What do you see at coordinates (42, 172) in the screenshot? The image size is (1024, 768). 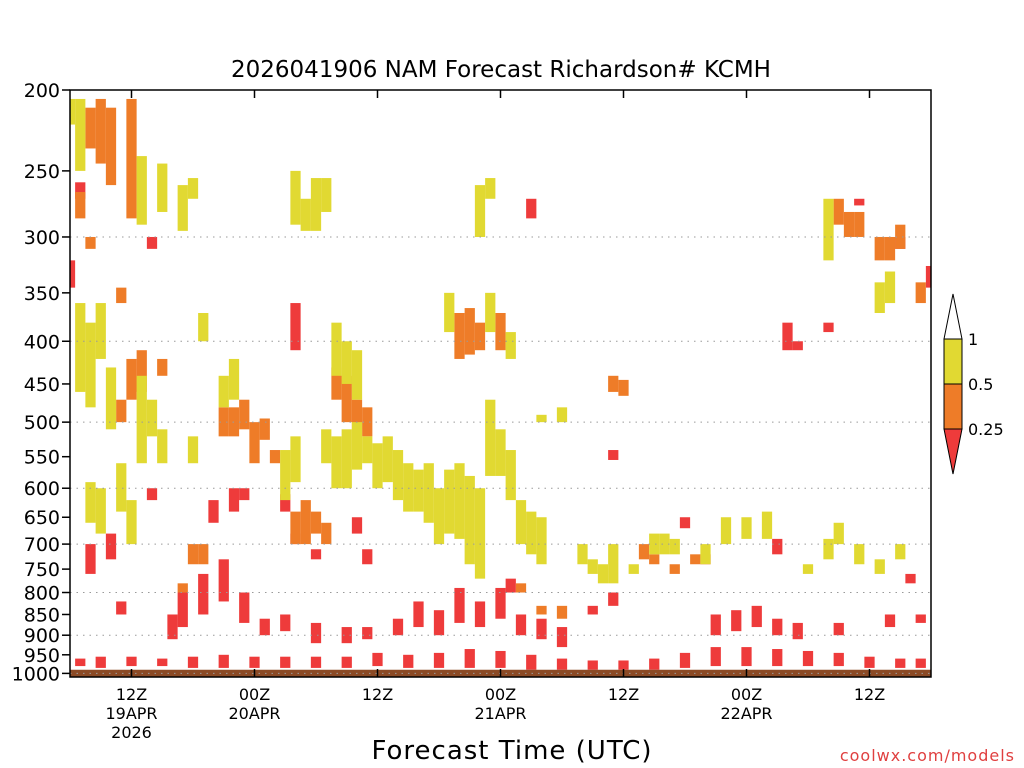 I see `y-tick-label: 250` at bounding box center [42, 172].